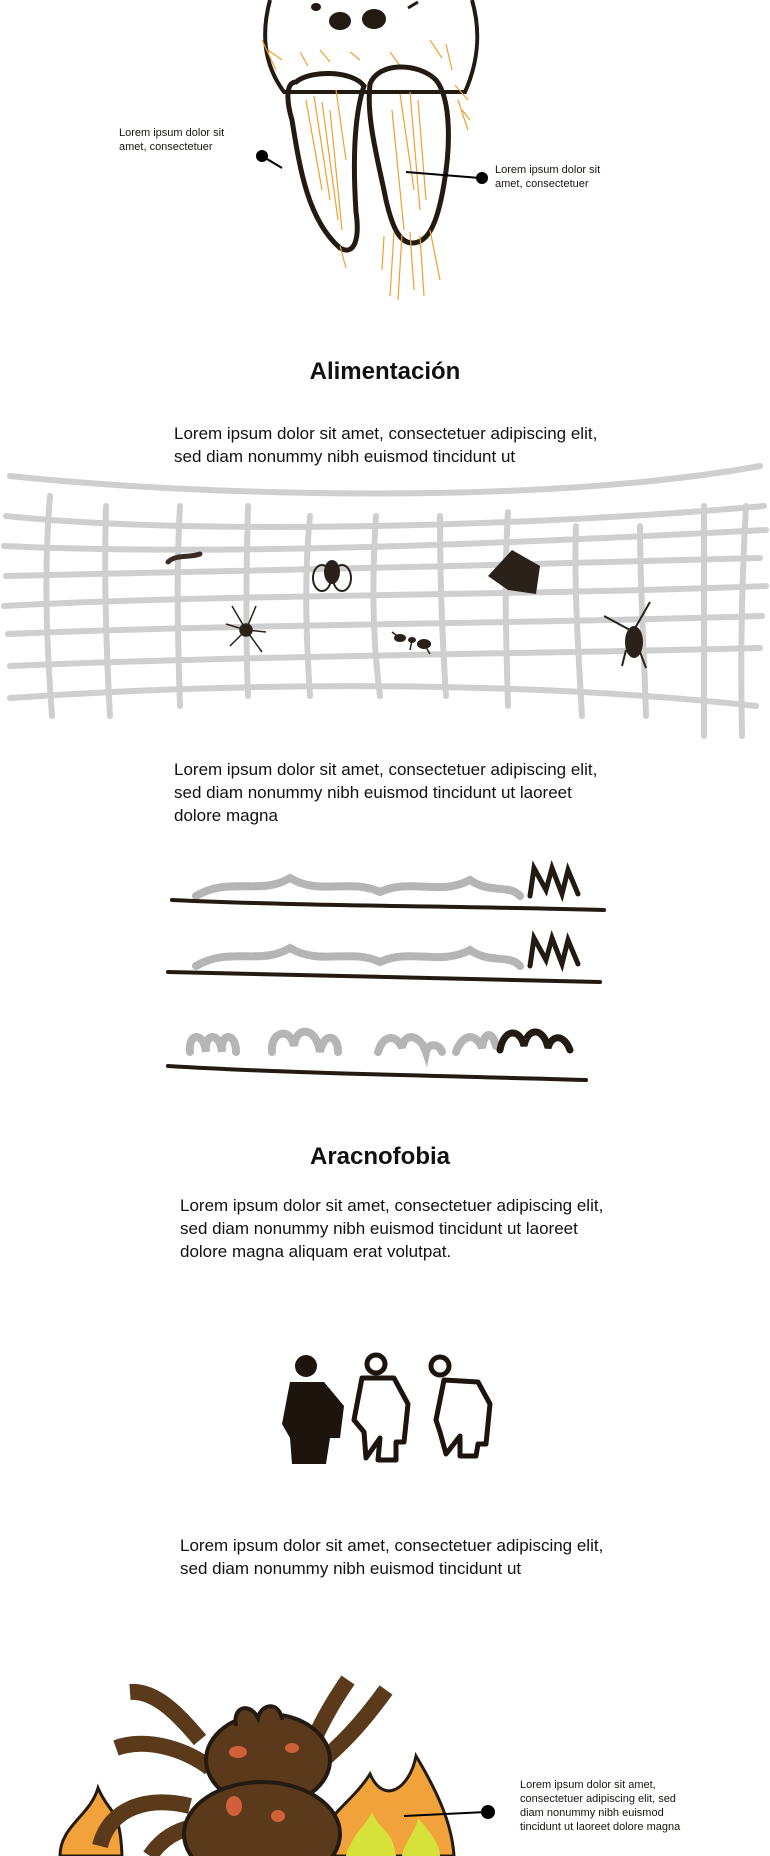  What do you see at coordinates (385, 601) in the screenshot?
I see `web-with-prey-illustration` at bounding box center [385, 601].